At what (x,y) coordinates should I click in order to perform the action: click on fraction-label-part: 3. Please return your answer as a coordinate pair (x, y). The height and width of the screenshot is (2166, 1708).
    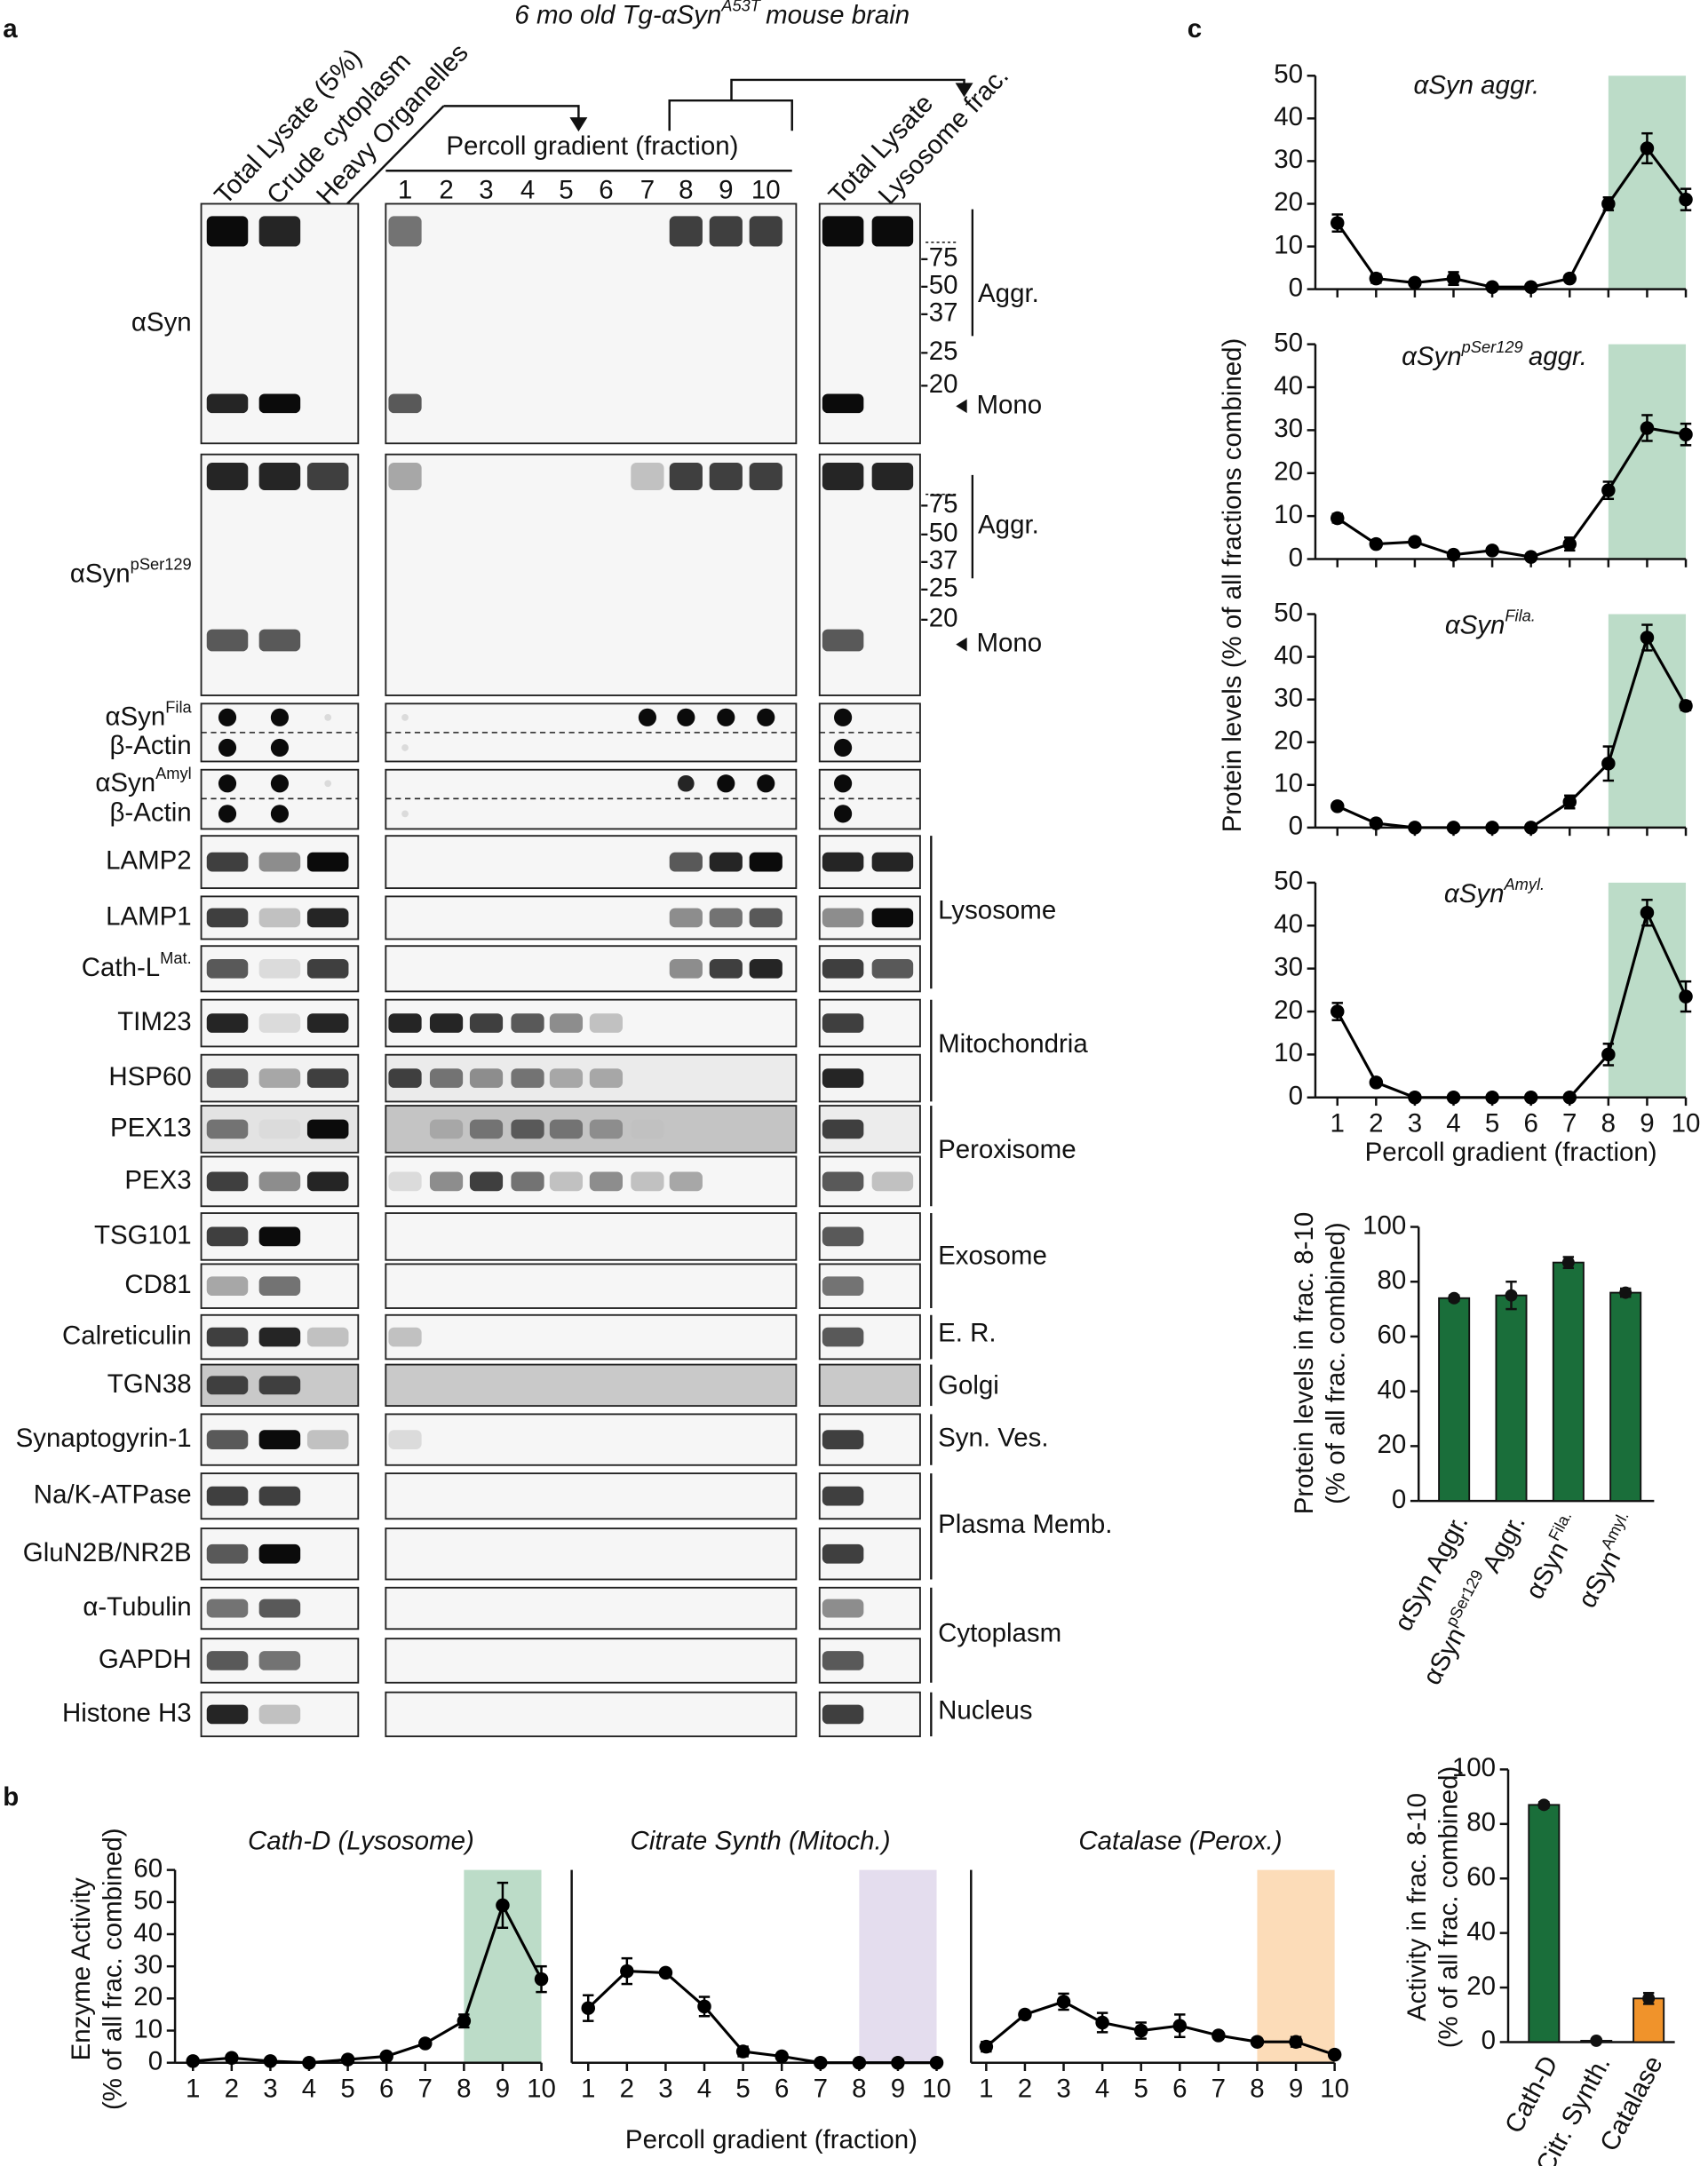
    Looking at the image, I should click on (486, 189).